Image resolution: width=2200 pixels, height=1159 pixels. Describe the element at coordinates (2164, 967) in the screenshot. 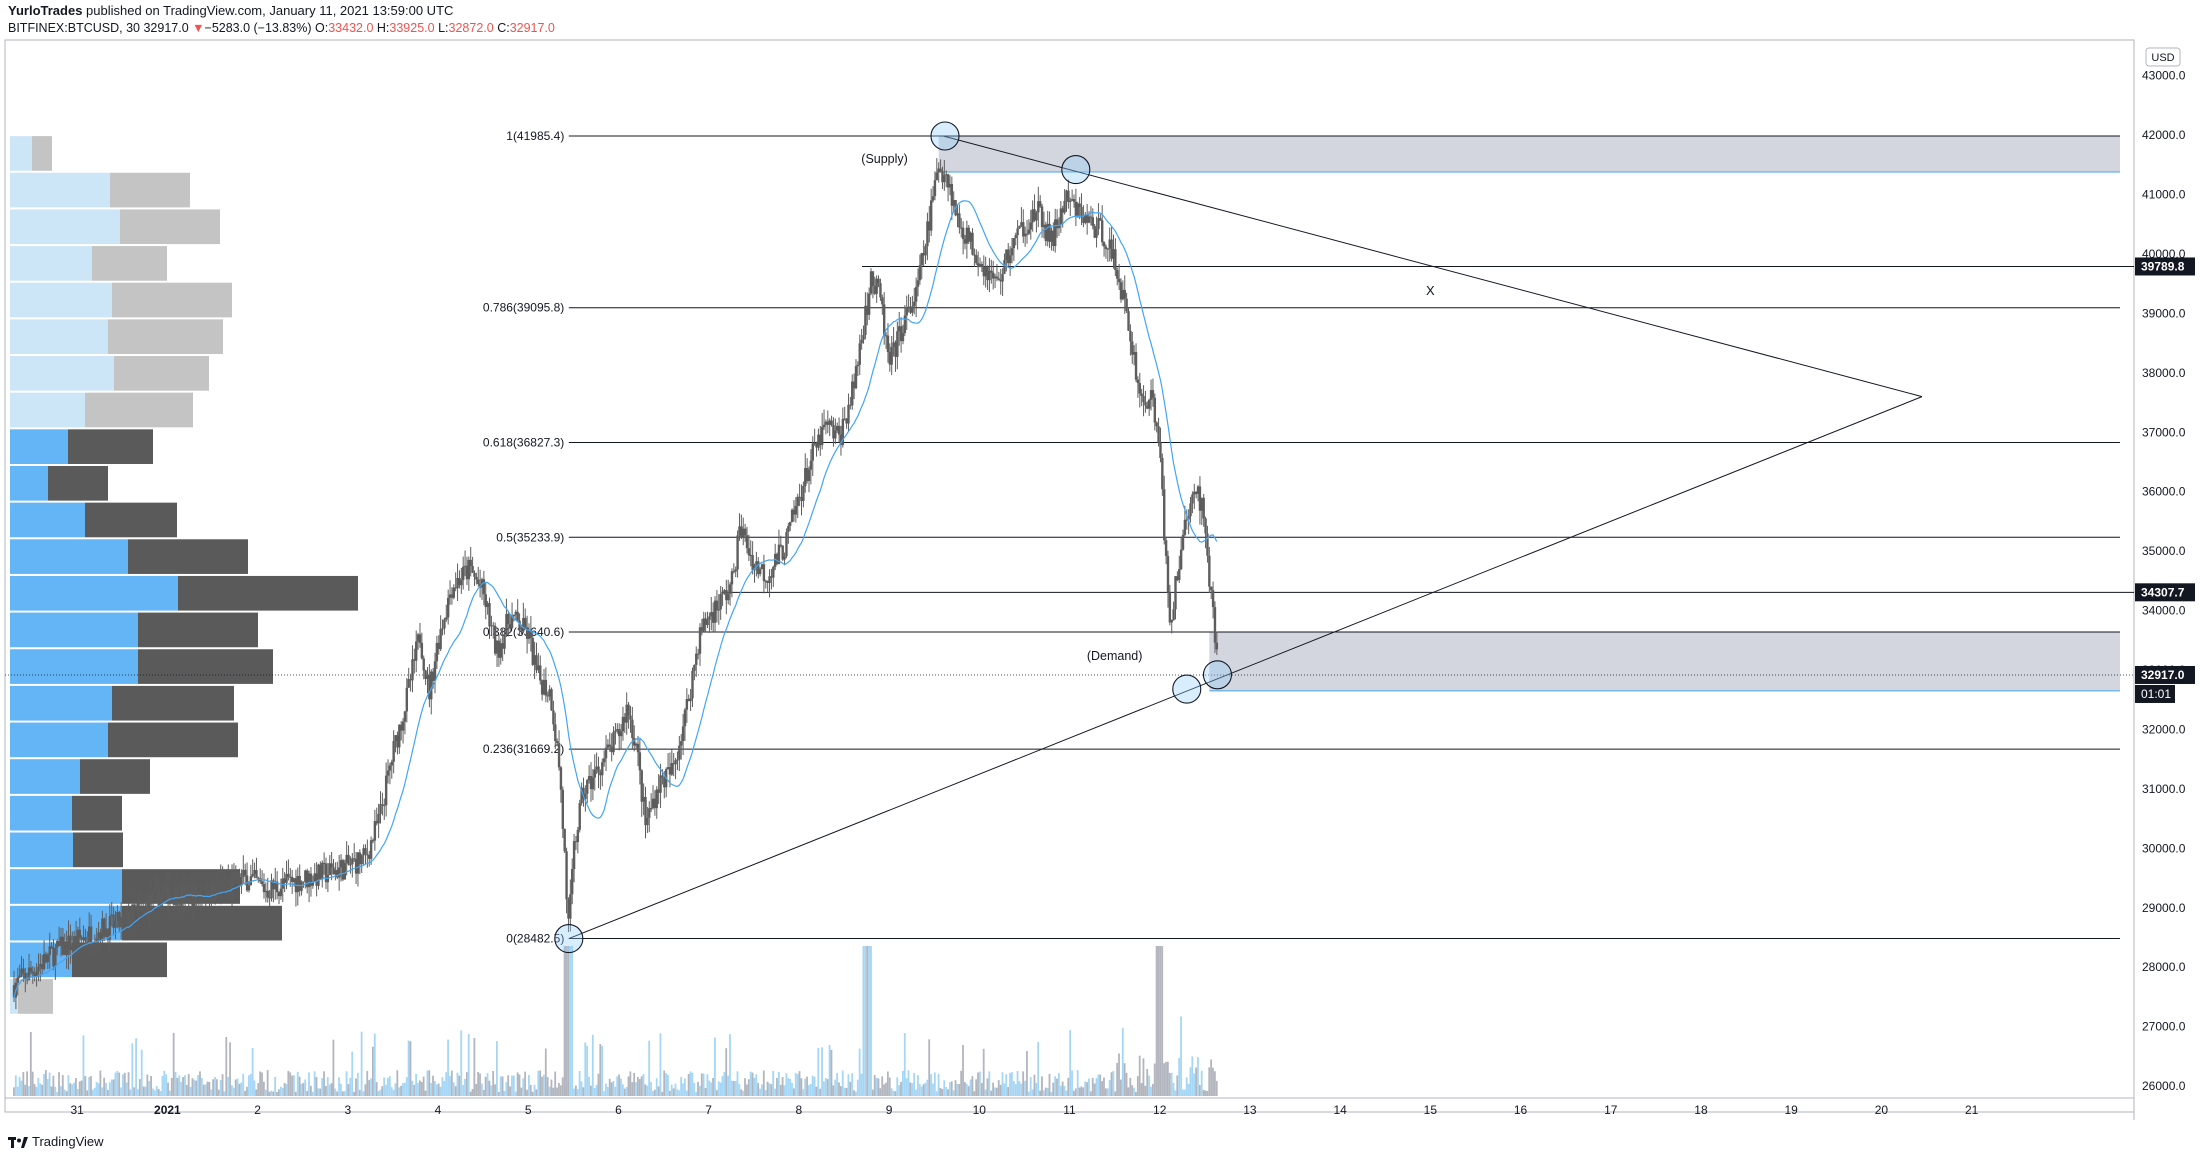

I see `price-tick-label: 28000.0` at that location.